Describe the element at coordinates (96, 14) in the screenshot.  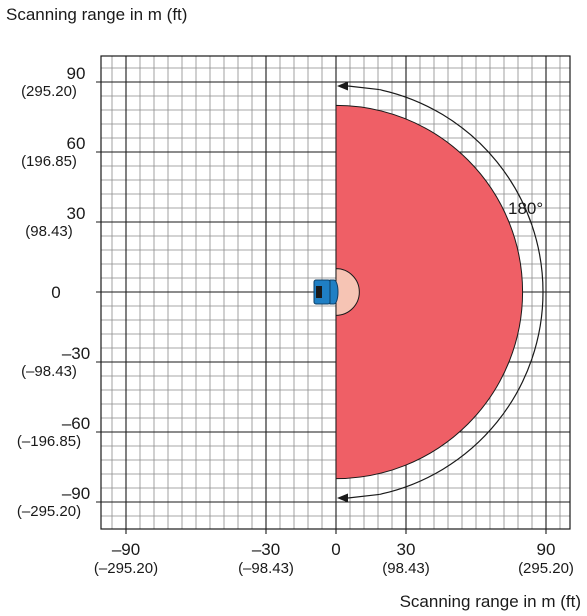
I see `top-axis-title: Scanning range in m (ft)` at that location.